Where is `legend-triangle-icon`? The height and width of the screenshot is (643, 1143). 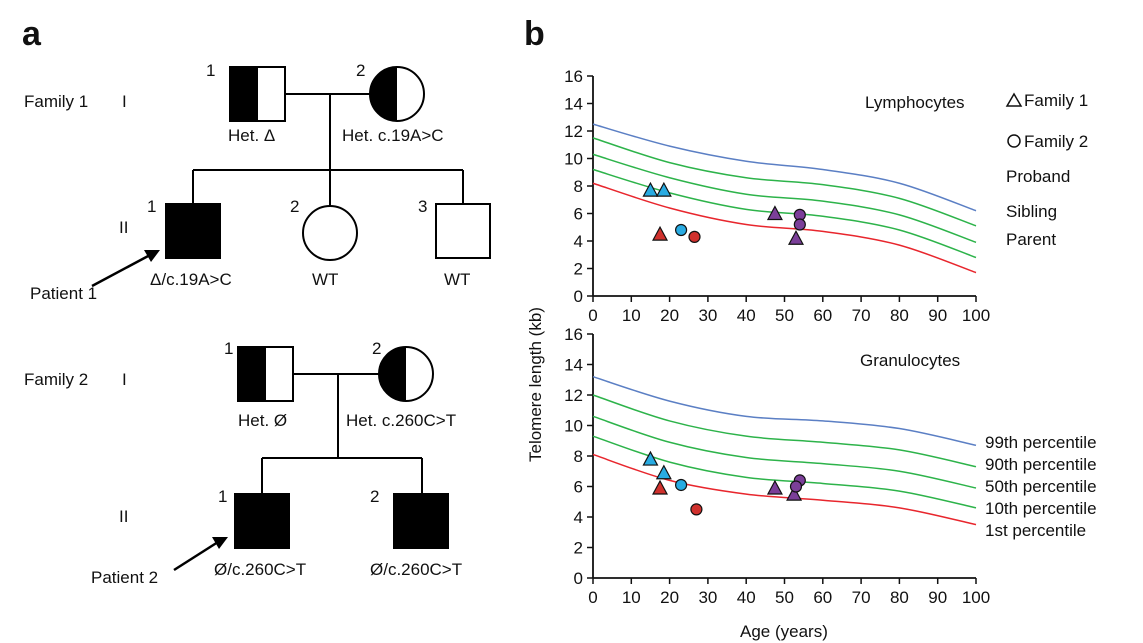 legend-triangle-icon is located at coordinates (1014, 99).